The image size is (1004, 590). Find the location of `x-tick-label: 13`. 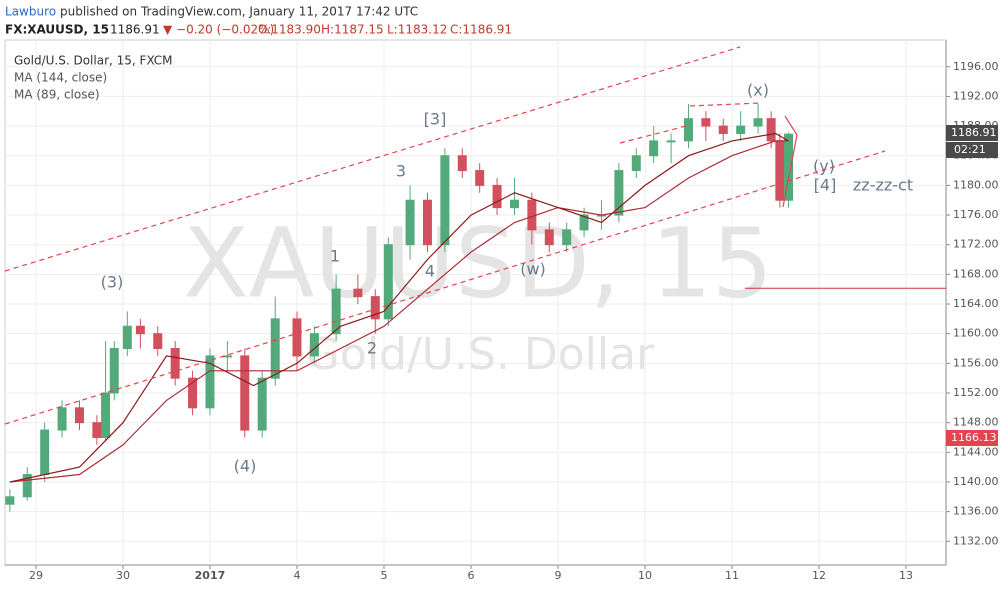

x-tick-label: 13 is located at coordinates (906, 575).